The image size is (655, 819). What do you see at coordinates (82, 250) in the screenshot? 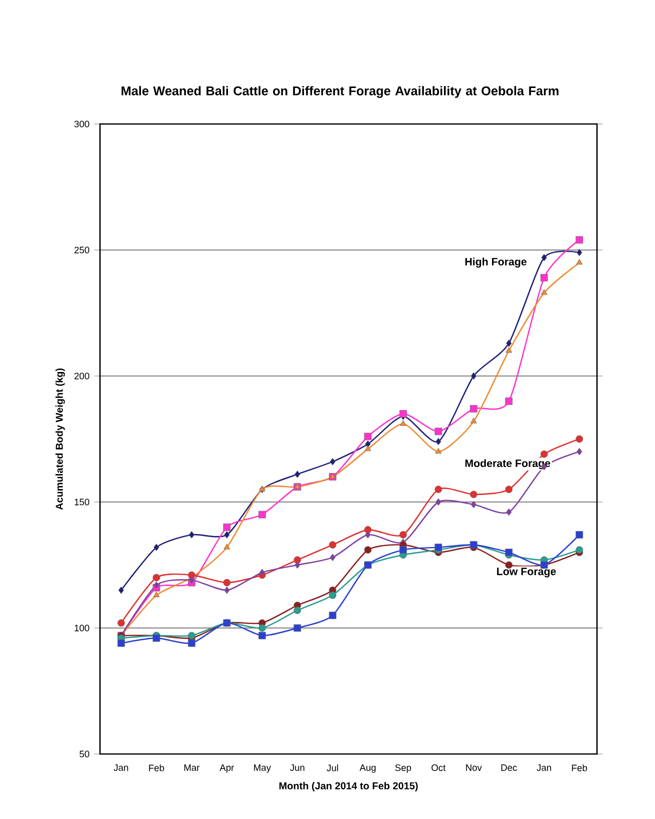
I see `y-tick-label: 250` at bounding box center [82, 250].